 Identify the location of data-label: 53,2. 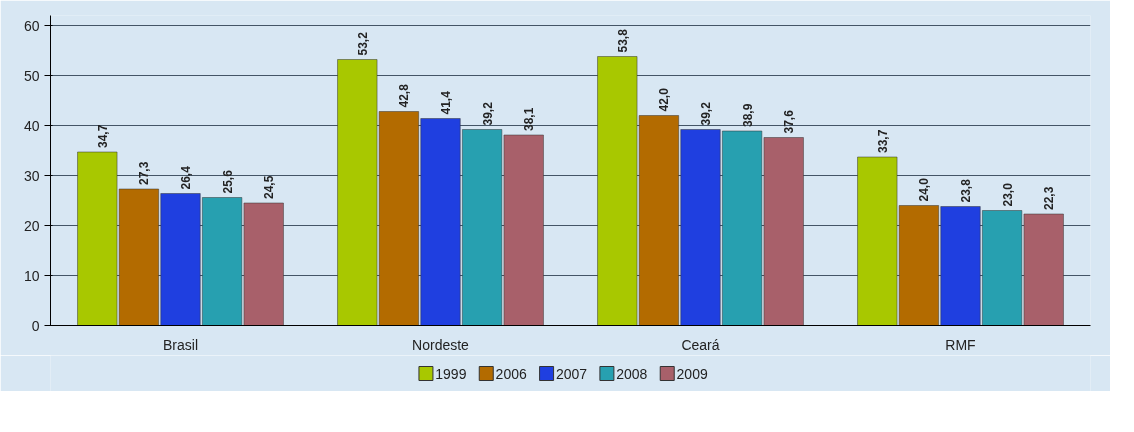
(362, 43).